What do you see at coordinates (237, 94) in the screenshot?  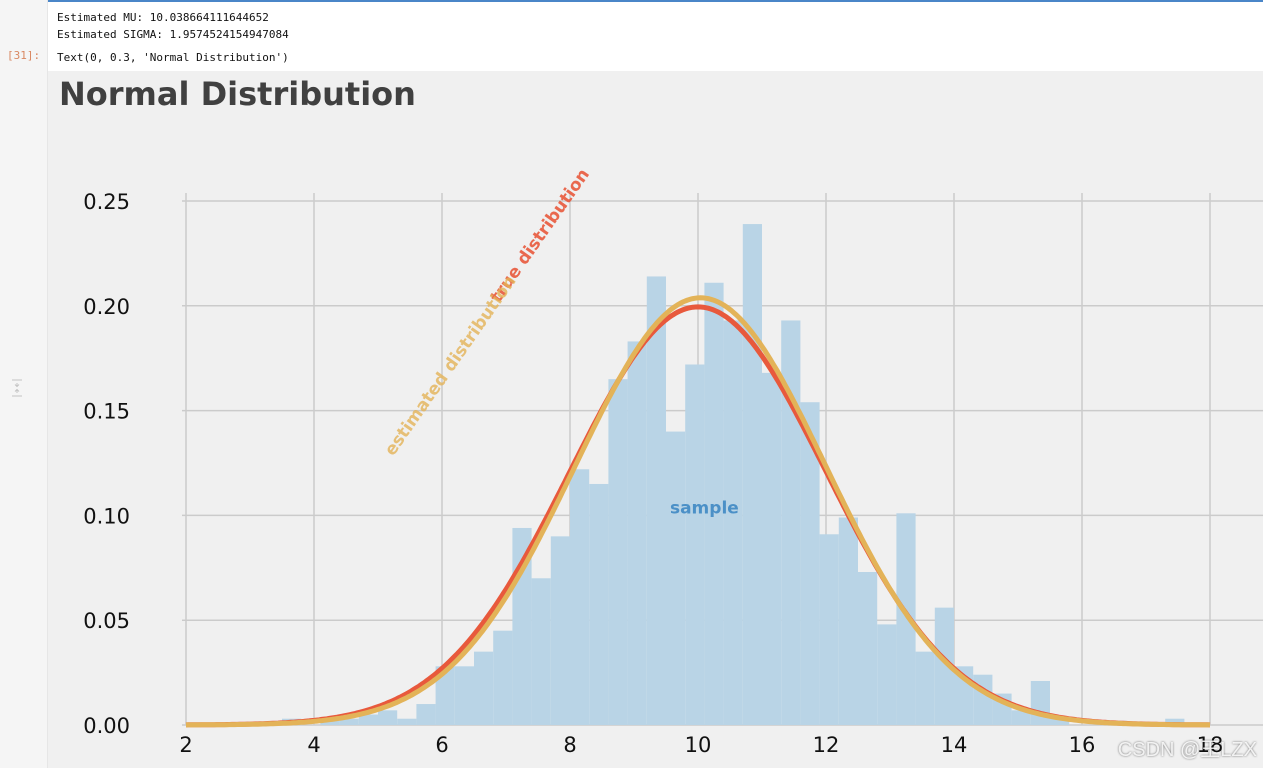 I see `chart-title: Normal Distribution` at bounding box center [237, 94].